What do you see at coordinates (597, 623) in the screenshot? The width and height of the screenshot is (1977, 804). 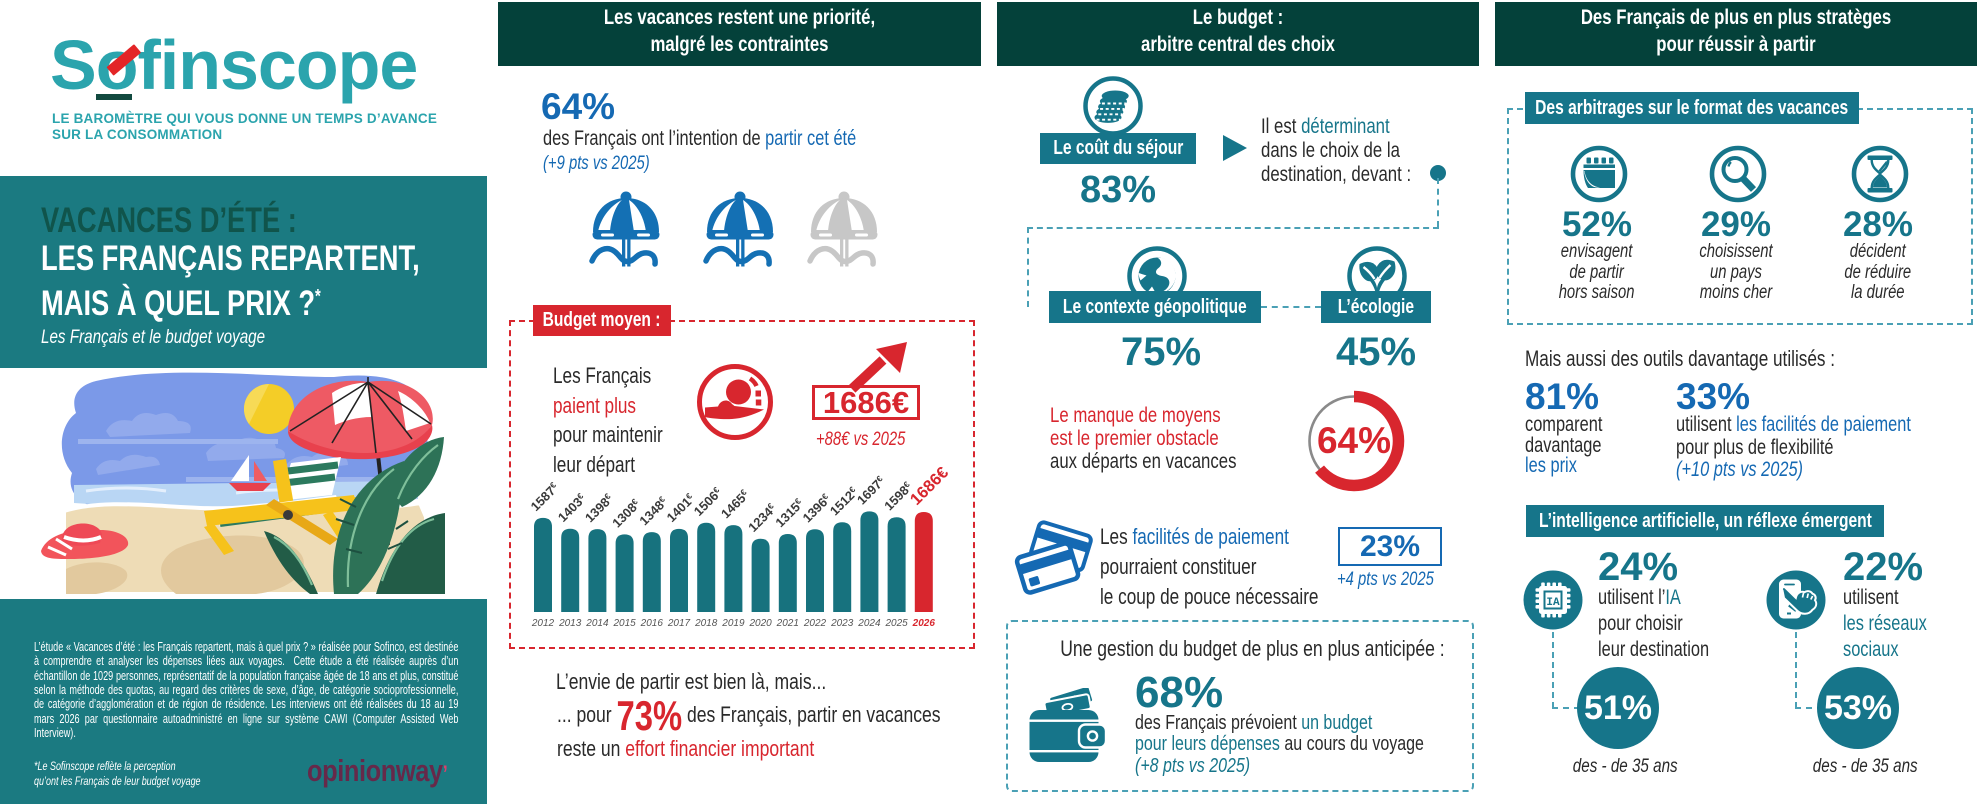 I see `svg-text: 2014` at bounding box center [597, 623].